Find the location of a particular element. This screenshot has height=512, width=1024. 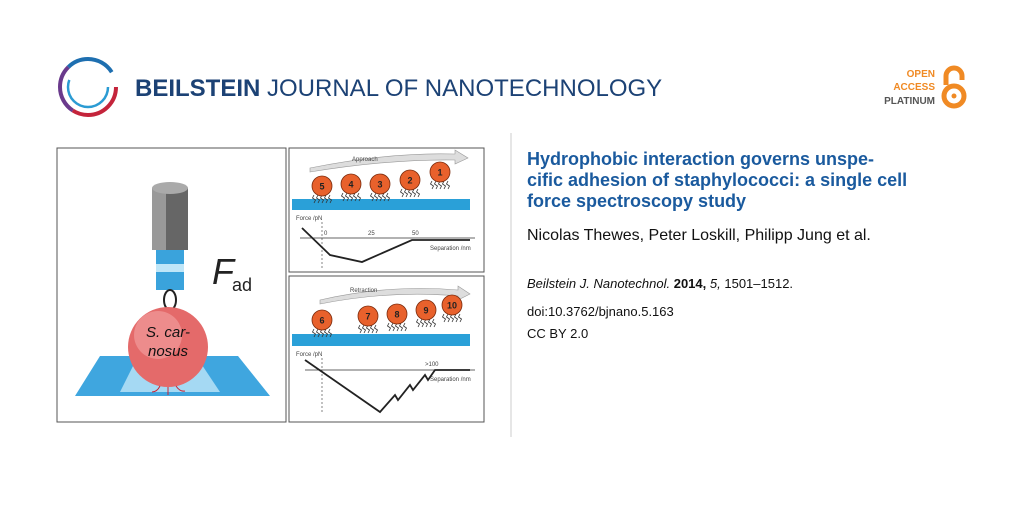

cell-number: 7 is located at coordinates (367, 316).